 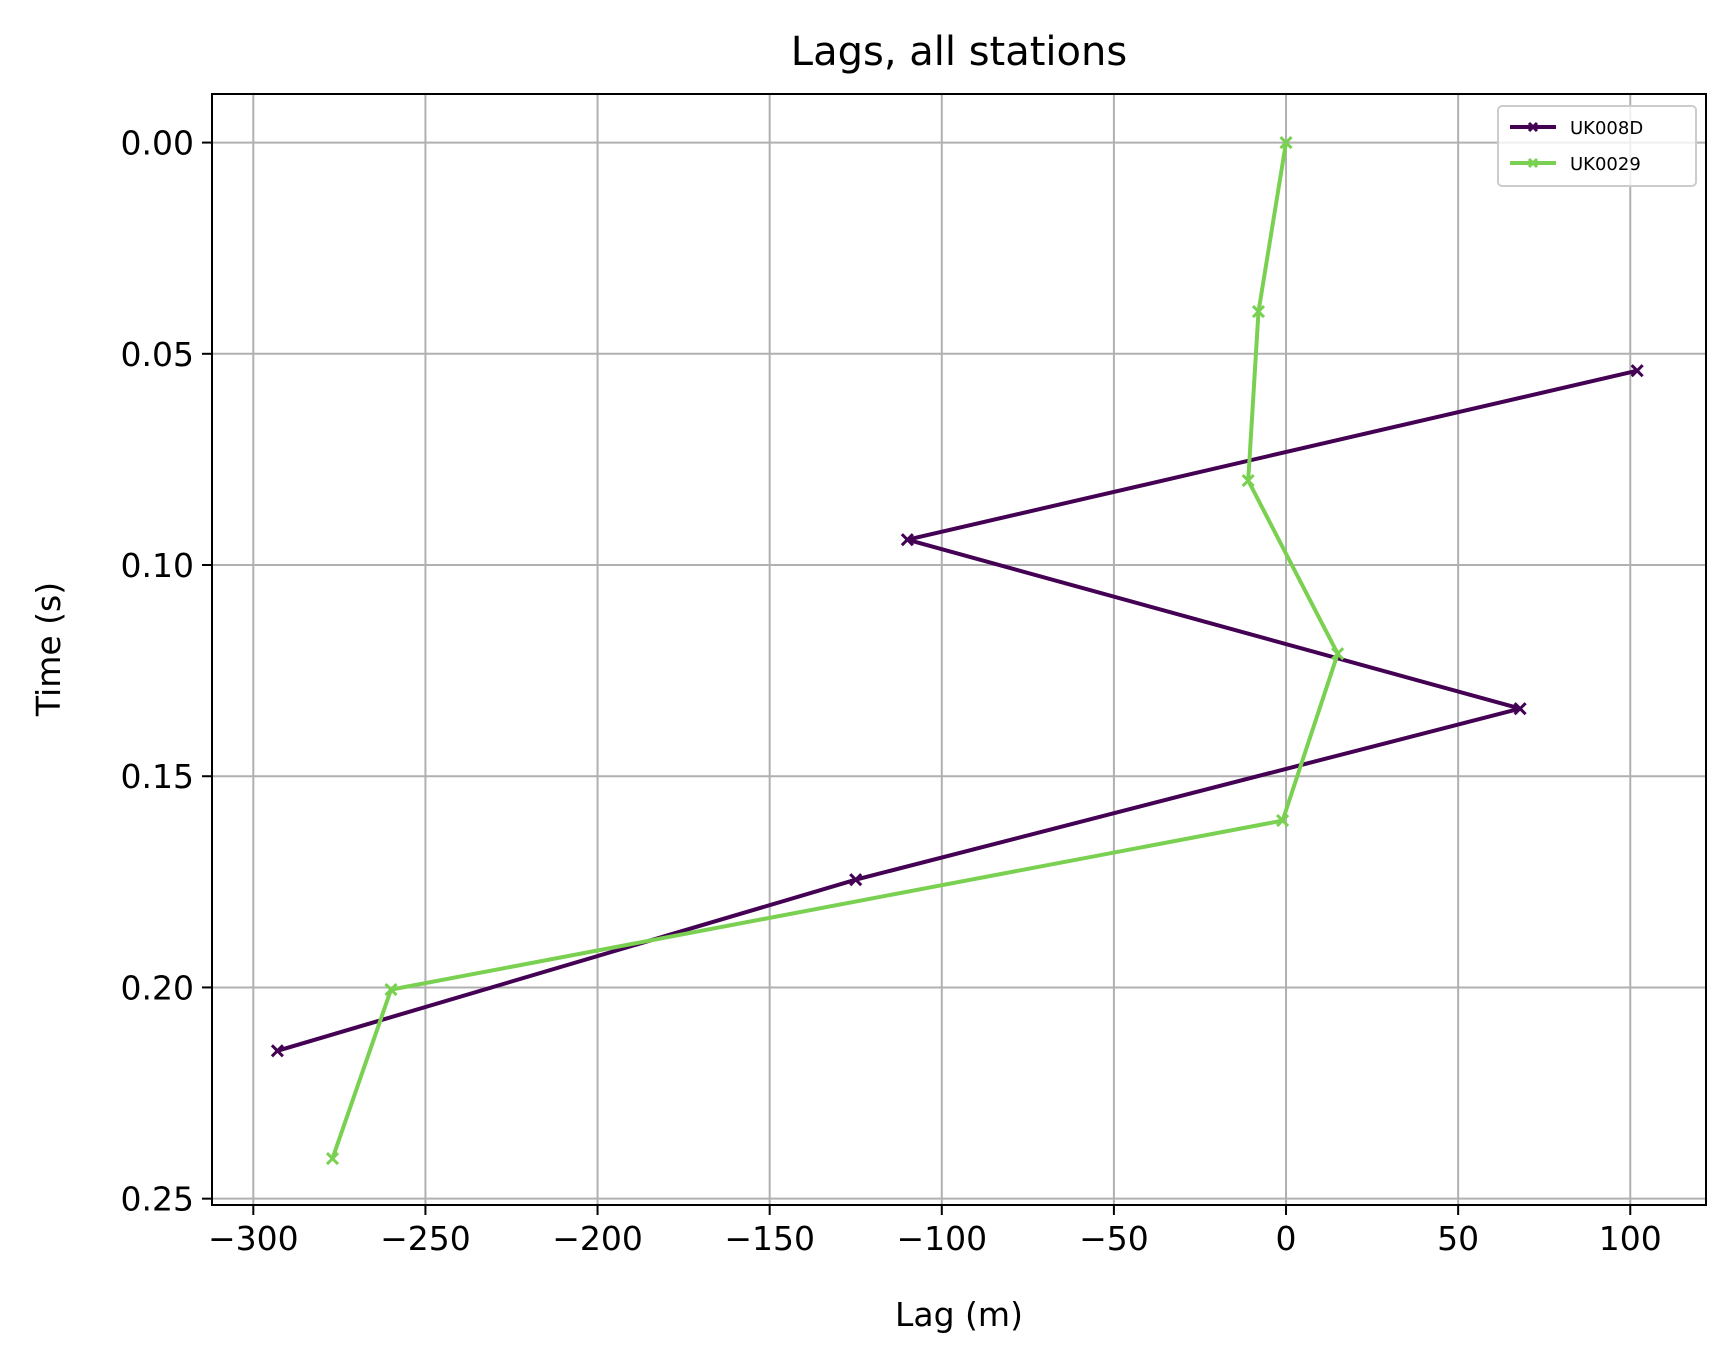 What do you see at coordinates (48, 649) in the screenshot?
I see `y-axis-label: Time (s)` at bounding box center [48, 649].